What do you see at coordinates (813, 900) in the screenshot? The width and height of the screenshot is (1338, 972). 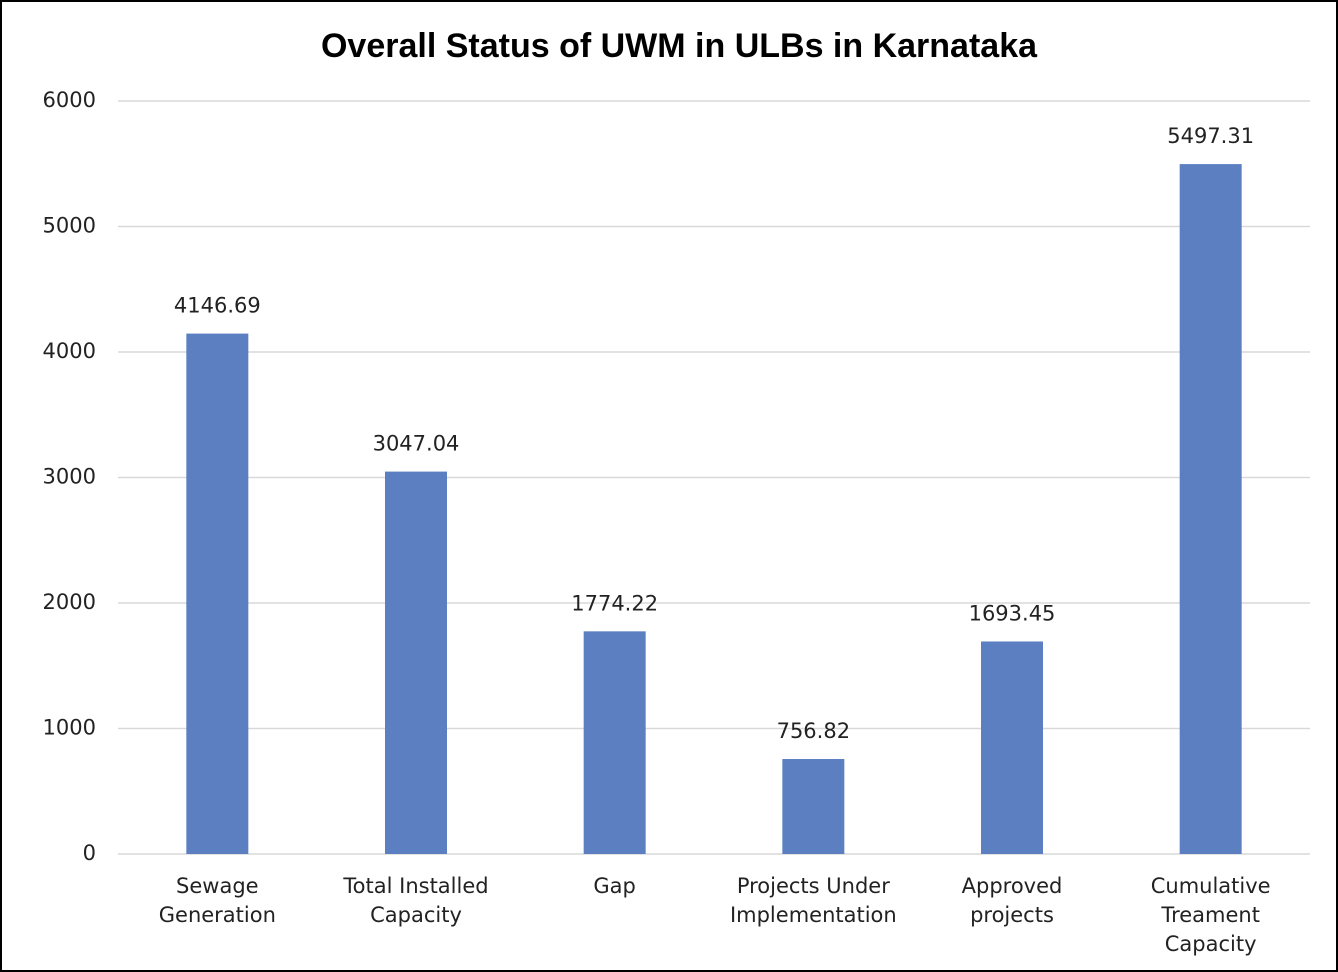 I see `x-tick-label: Projects Under Implementation` at bounding box center [813, 900].